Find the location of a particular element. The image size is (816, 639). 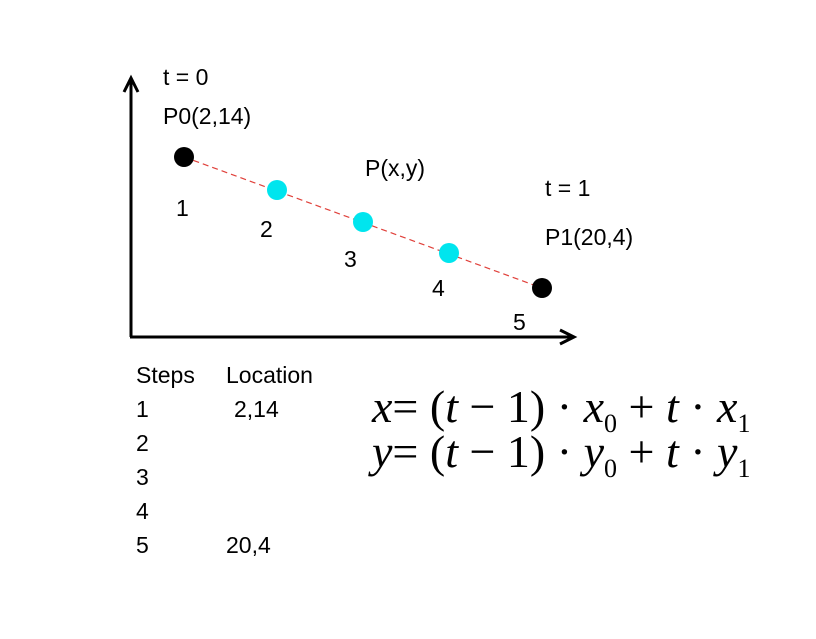

step-cell: 2 is located at coordinates (142, 442).